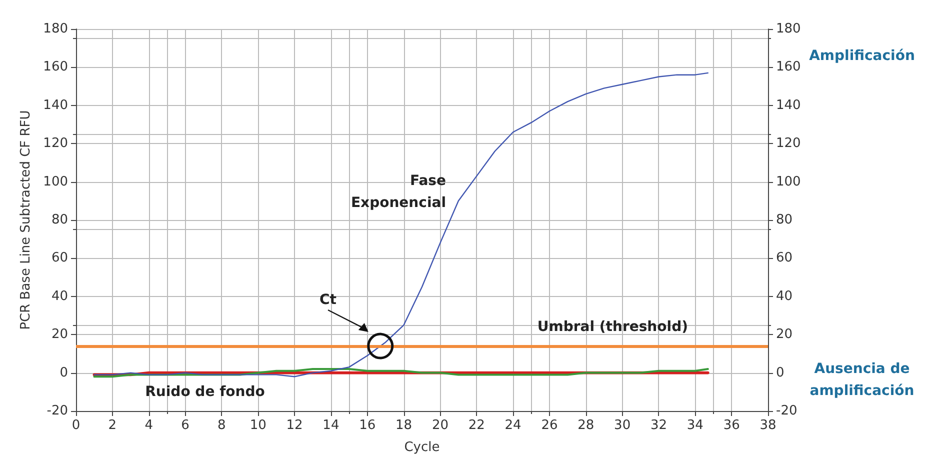 Image resolution: width=929 pixels, height=474 pixels. Describe the element at coordinates (513, 425) in the screenshot. I see `x-tick-label: 24` at that location.